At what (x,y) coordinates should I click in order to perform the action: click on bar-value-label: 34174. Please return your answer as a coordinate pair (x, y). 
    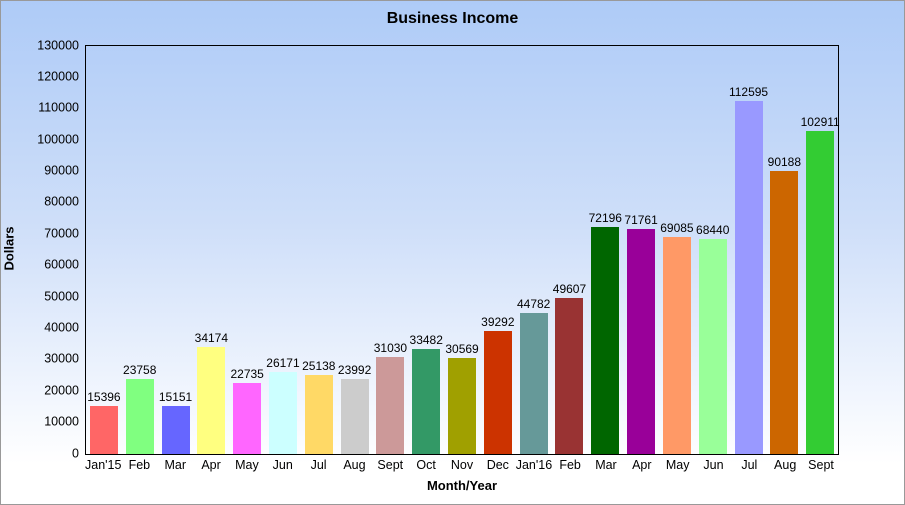
    Looking at the image, I should click on (211, 337).